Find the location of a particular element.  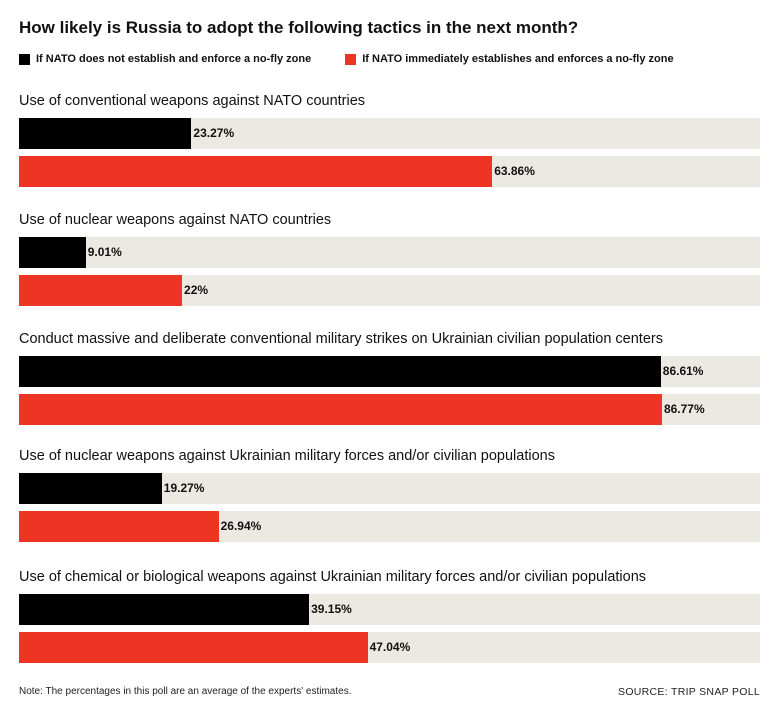

data-label: 39.15% is located at coordinates (331, 609).